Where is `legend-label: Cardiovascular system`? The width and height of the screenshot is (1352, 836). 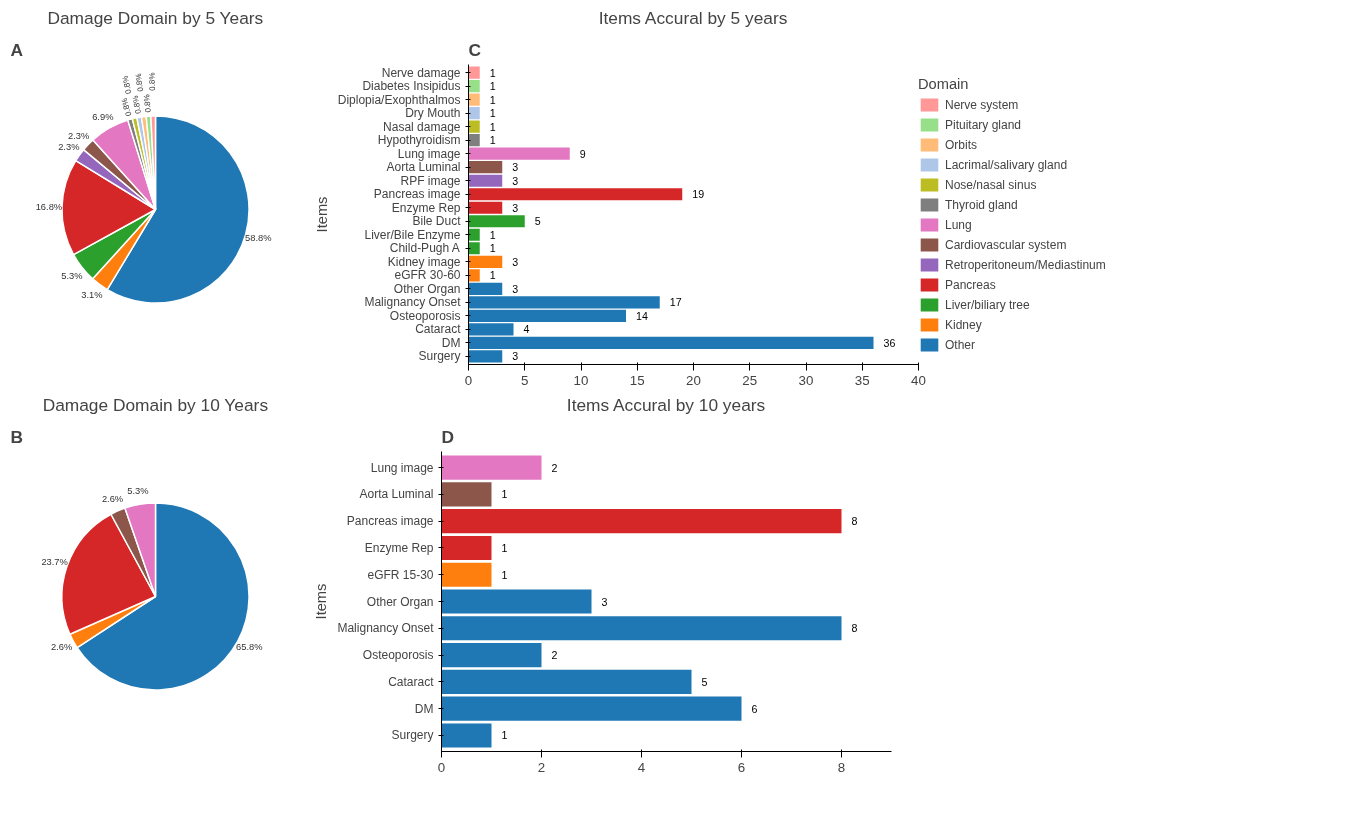 legend-label: Cardiovascular system is located at coordinates (1006, 244).